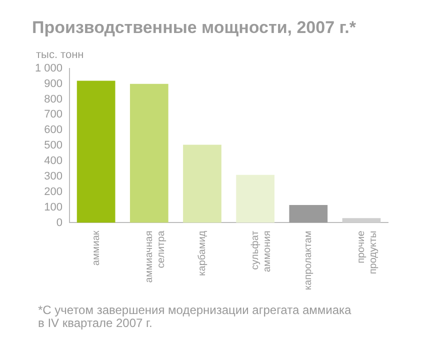  I want to click on x-tick-label: капролактам, so click(308, 260).